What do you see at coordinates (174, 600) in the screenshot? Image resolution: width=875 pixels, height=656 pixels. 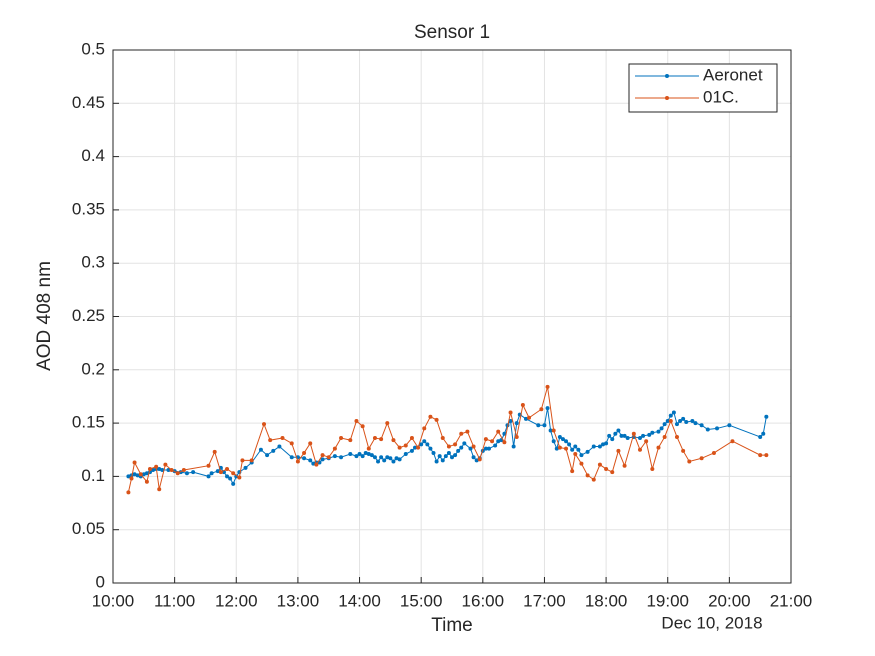 I see `x-tick-label: 11:00` at bounding box center [174, 600].